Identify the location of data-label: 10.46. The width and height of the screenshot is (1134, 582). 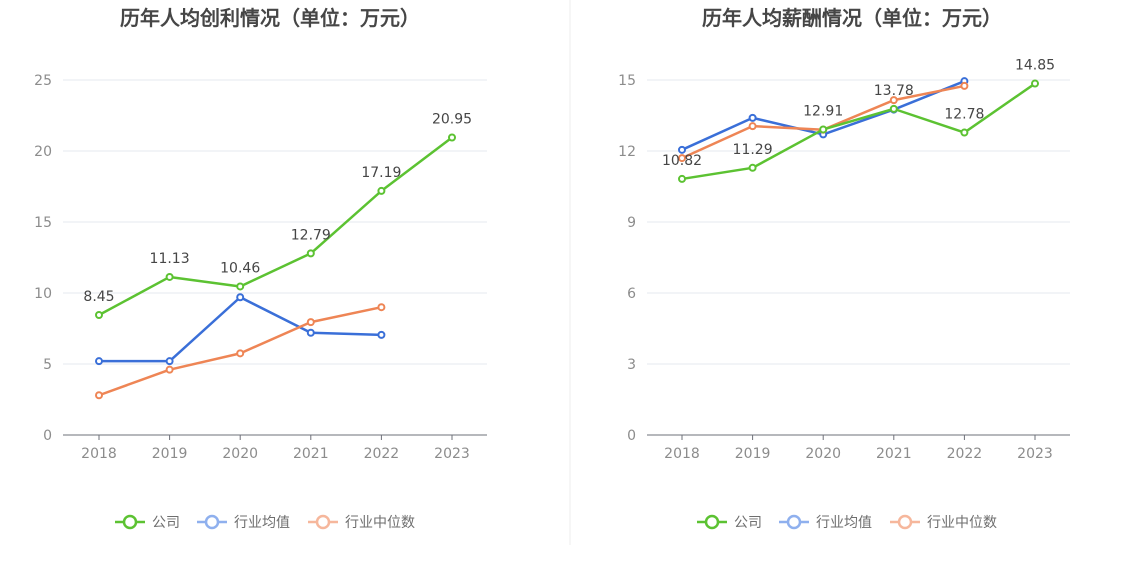
(240, 268).